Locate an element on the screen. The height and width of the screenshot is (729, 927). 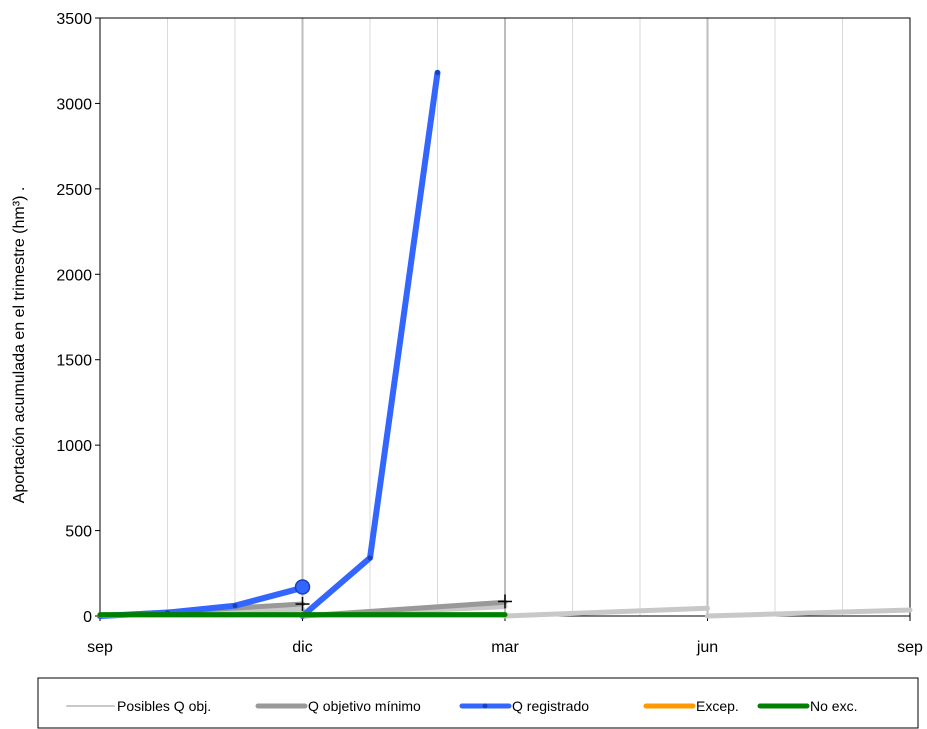
y-tick-label: 1500 is located at coordinates (74, 361).